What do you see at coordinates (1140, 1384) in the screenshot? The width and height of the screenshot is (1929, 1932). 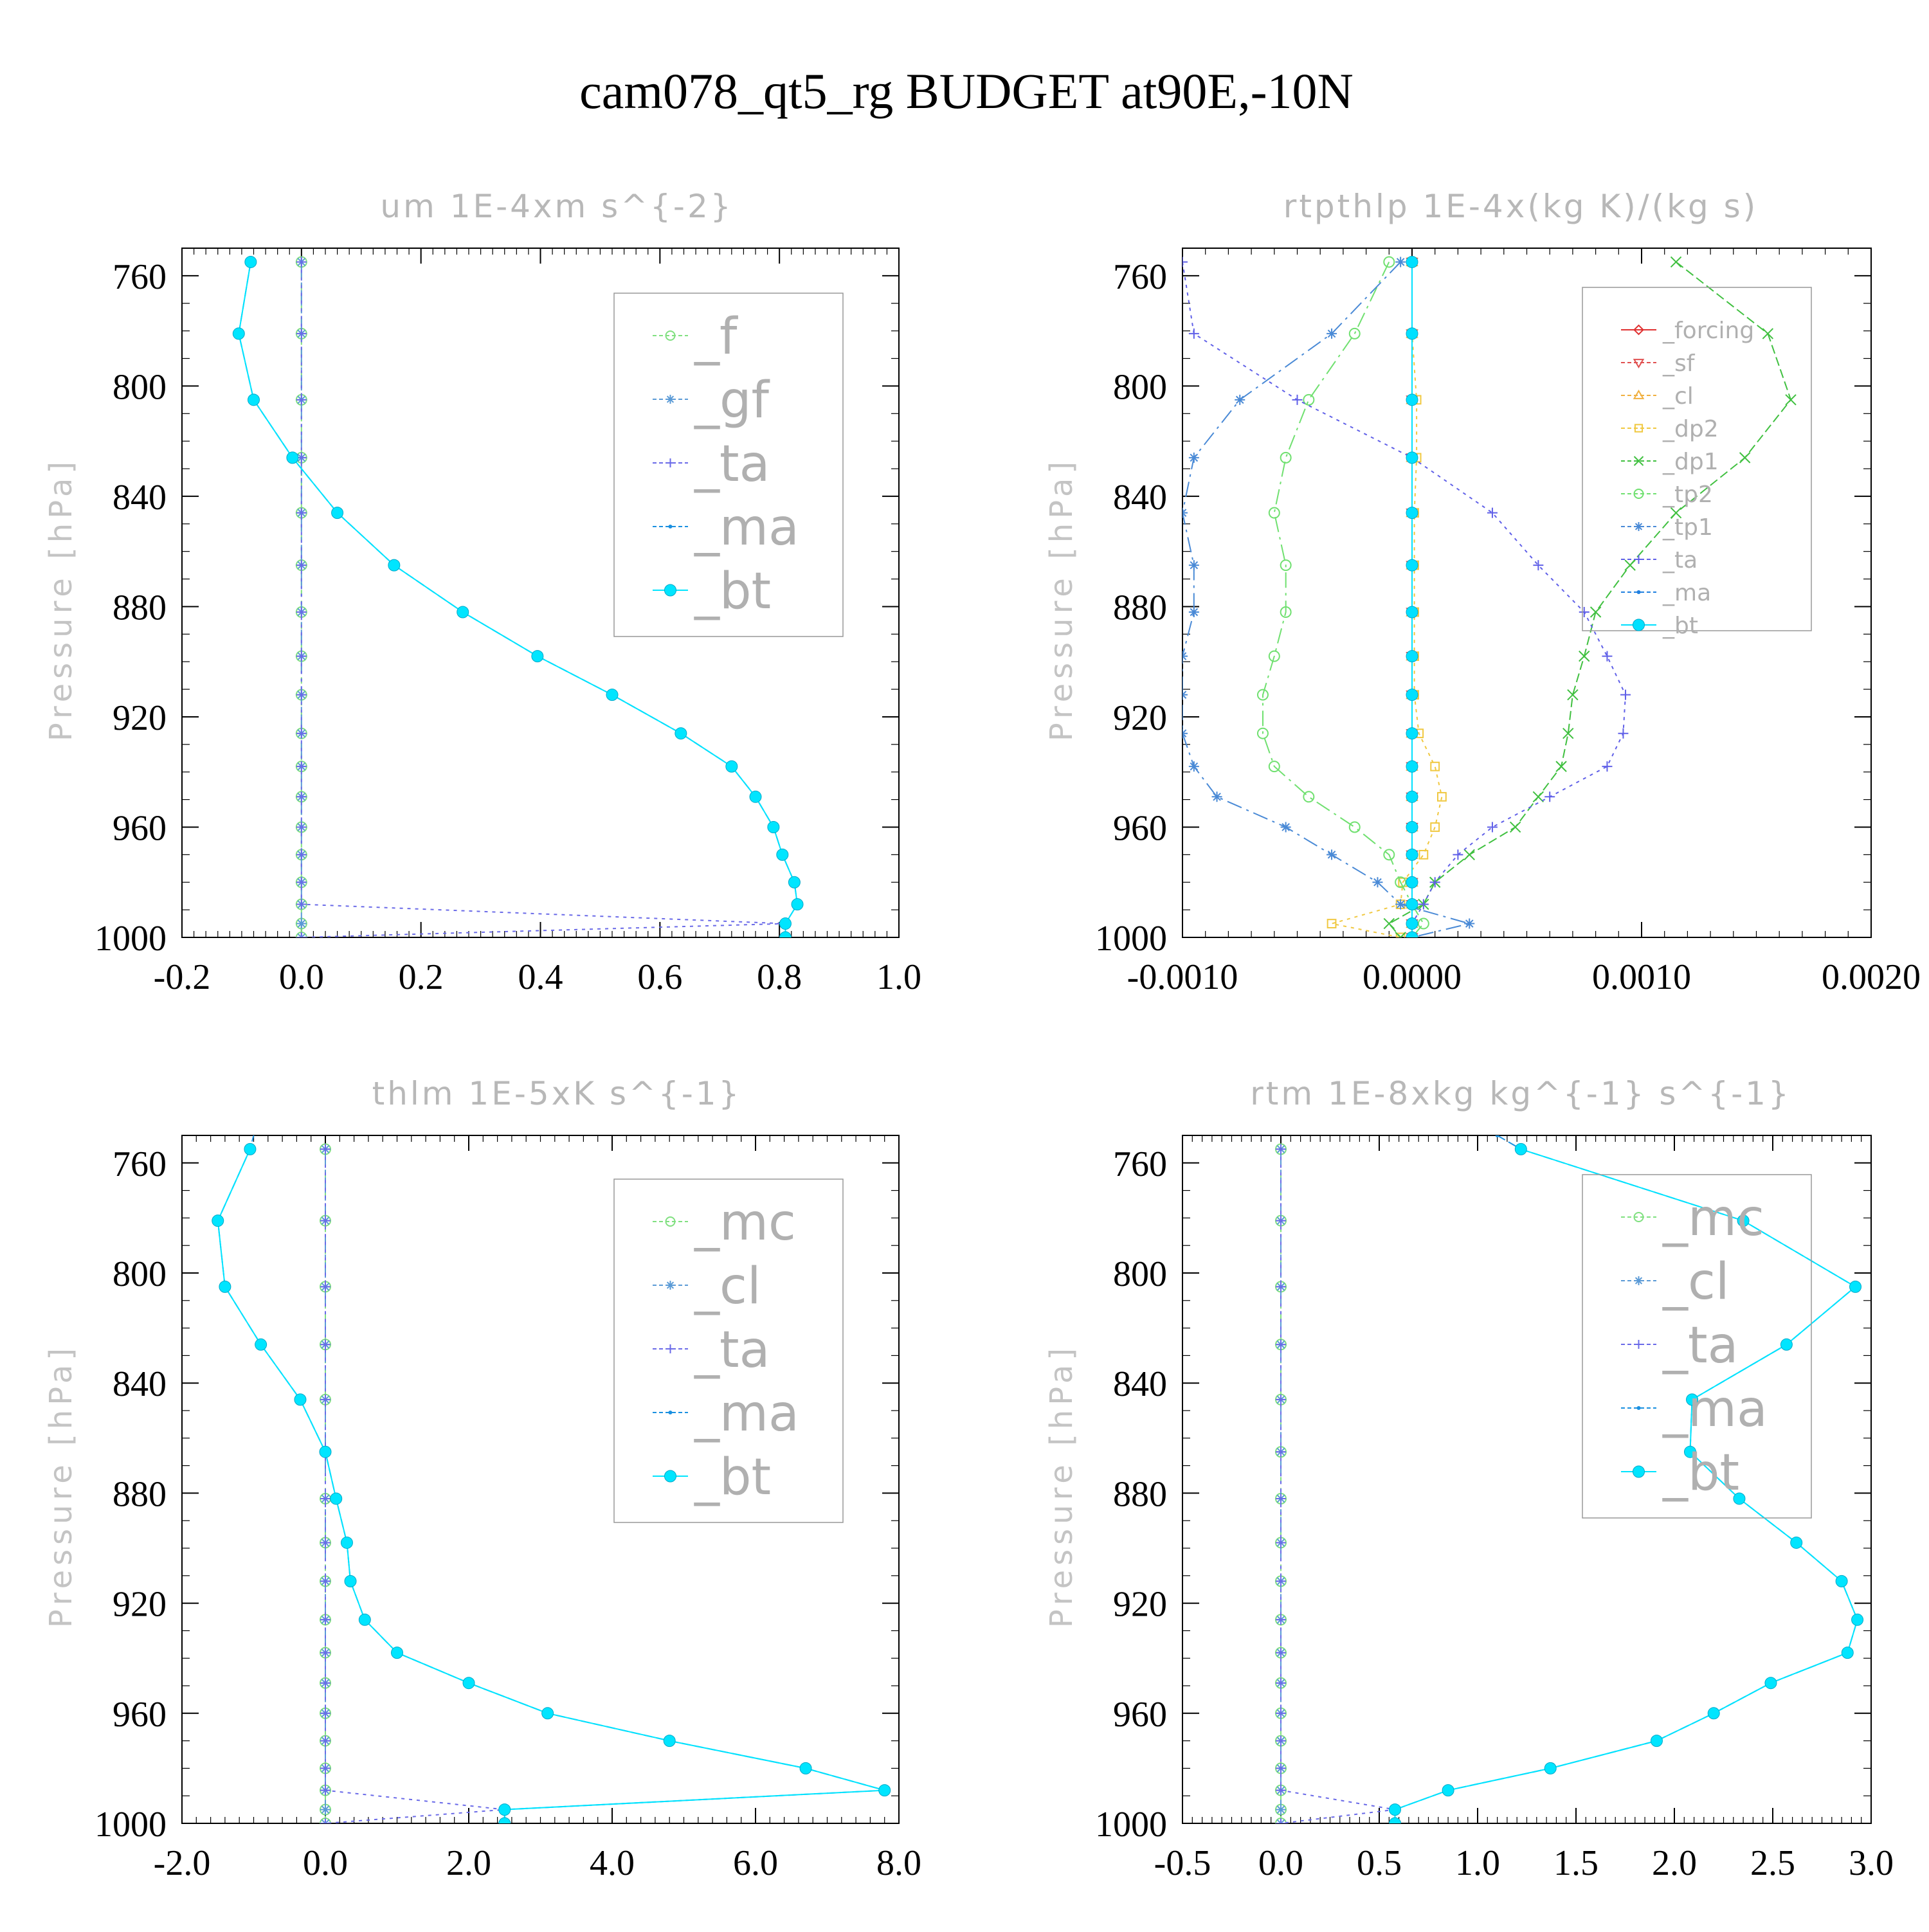 I see `y-tick-label: 840` at bounding box center [1140, 1384].